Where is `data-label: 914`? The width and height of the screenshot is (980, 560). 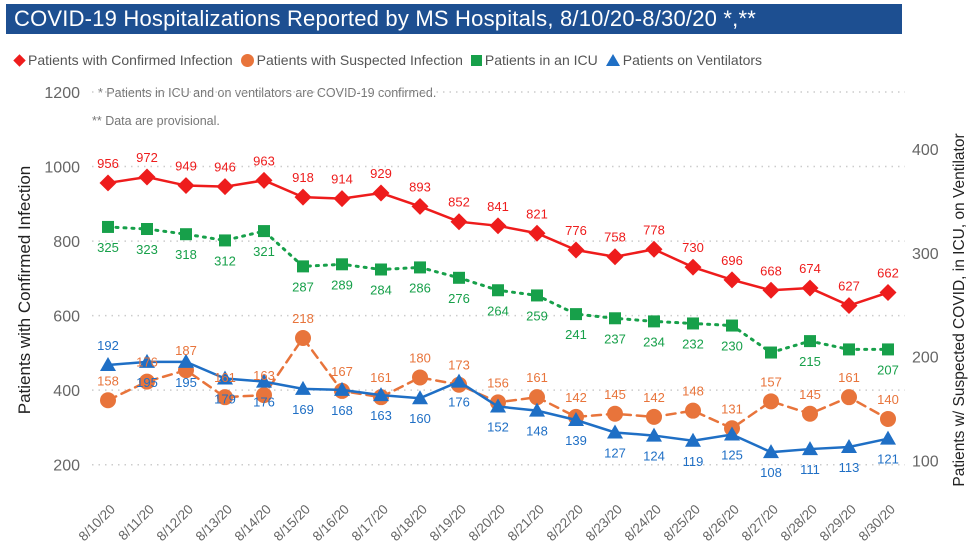 data-label: 914 is located at coordinates (342, 179).